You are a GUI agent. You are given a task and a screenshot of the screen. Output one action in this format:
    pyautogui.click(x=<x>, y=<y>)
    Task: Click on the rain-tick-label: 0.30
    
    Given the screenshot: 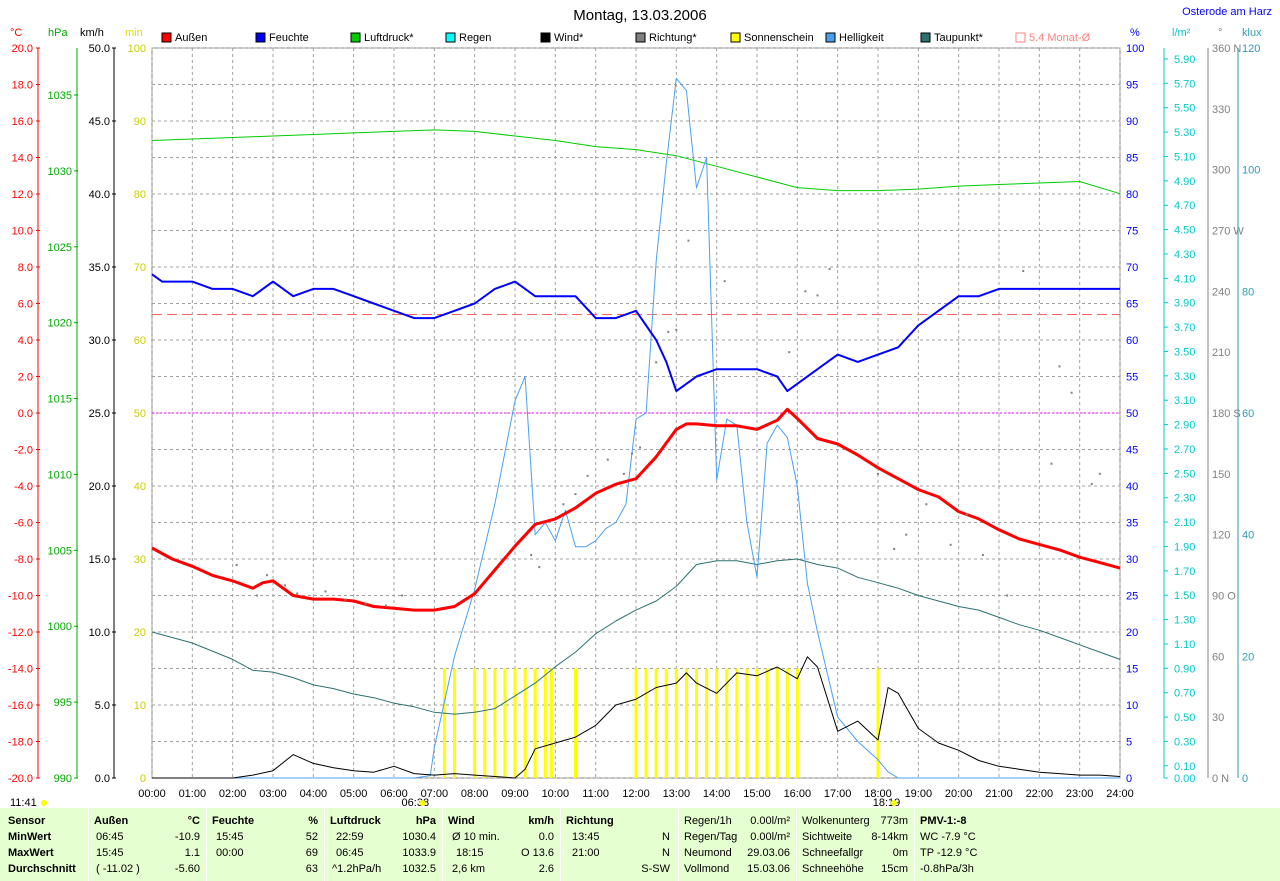 What is the action you would take?
    pyautogui.click(x=1184, y=742)
    